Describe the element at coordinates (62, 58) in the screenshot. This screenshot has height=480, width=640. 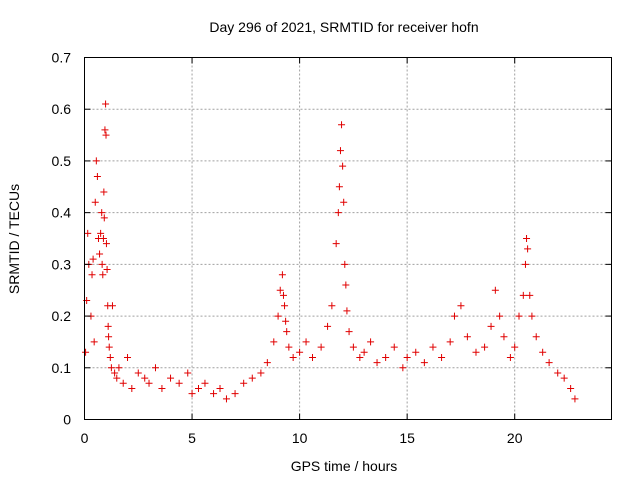
I see `y-tick-label: 0.7` at that location.